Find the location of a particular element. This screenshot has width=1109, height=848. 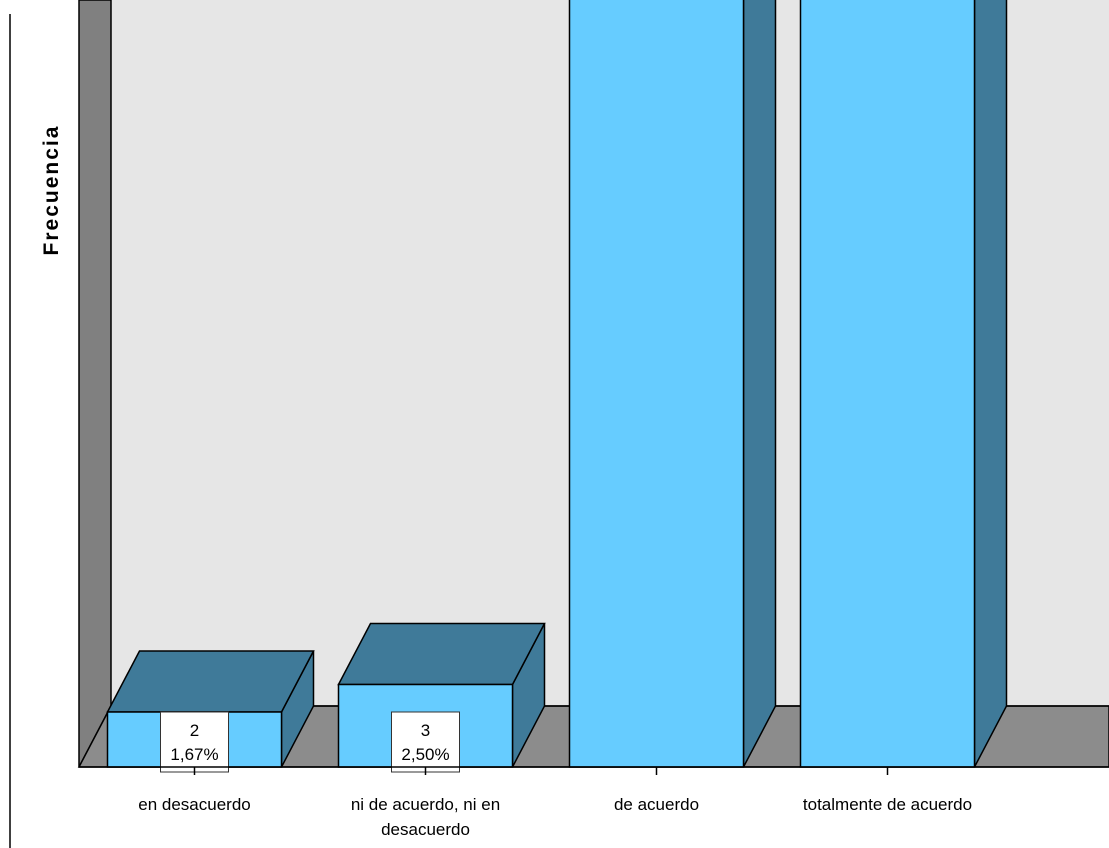

data-label-percent: 2,50% is located at coordinates (425, 754).